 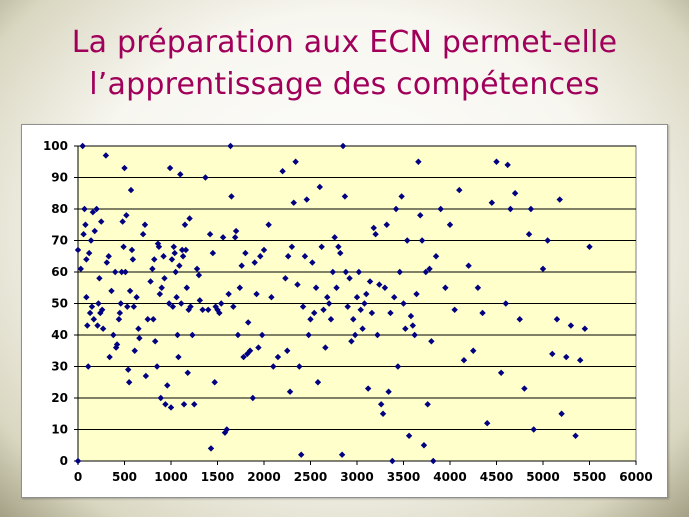 I want to click on x-tick-label: 4500, so click(x=496, y=477).